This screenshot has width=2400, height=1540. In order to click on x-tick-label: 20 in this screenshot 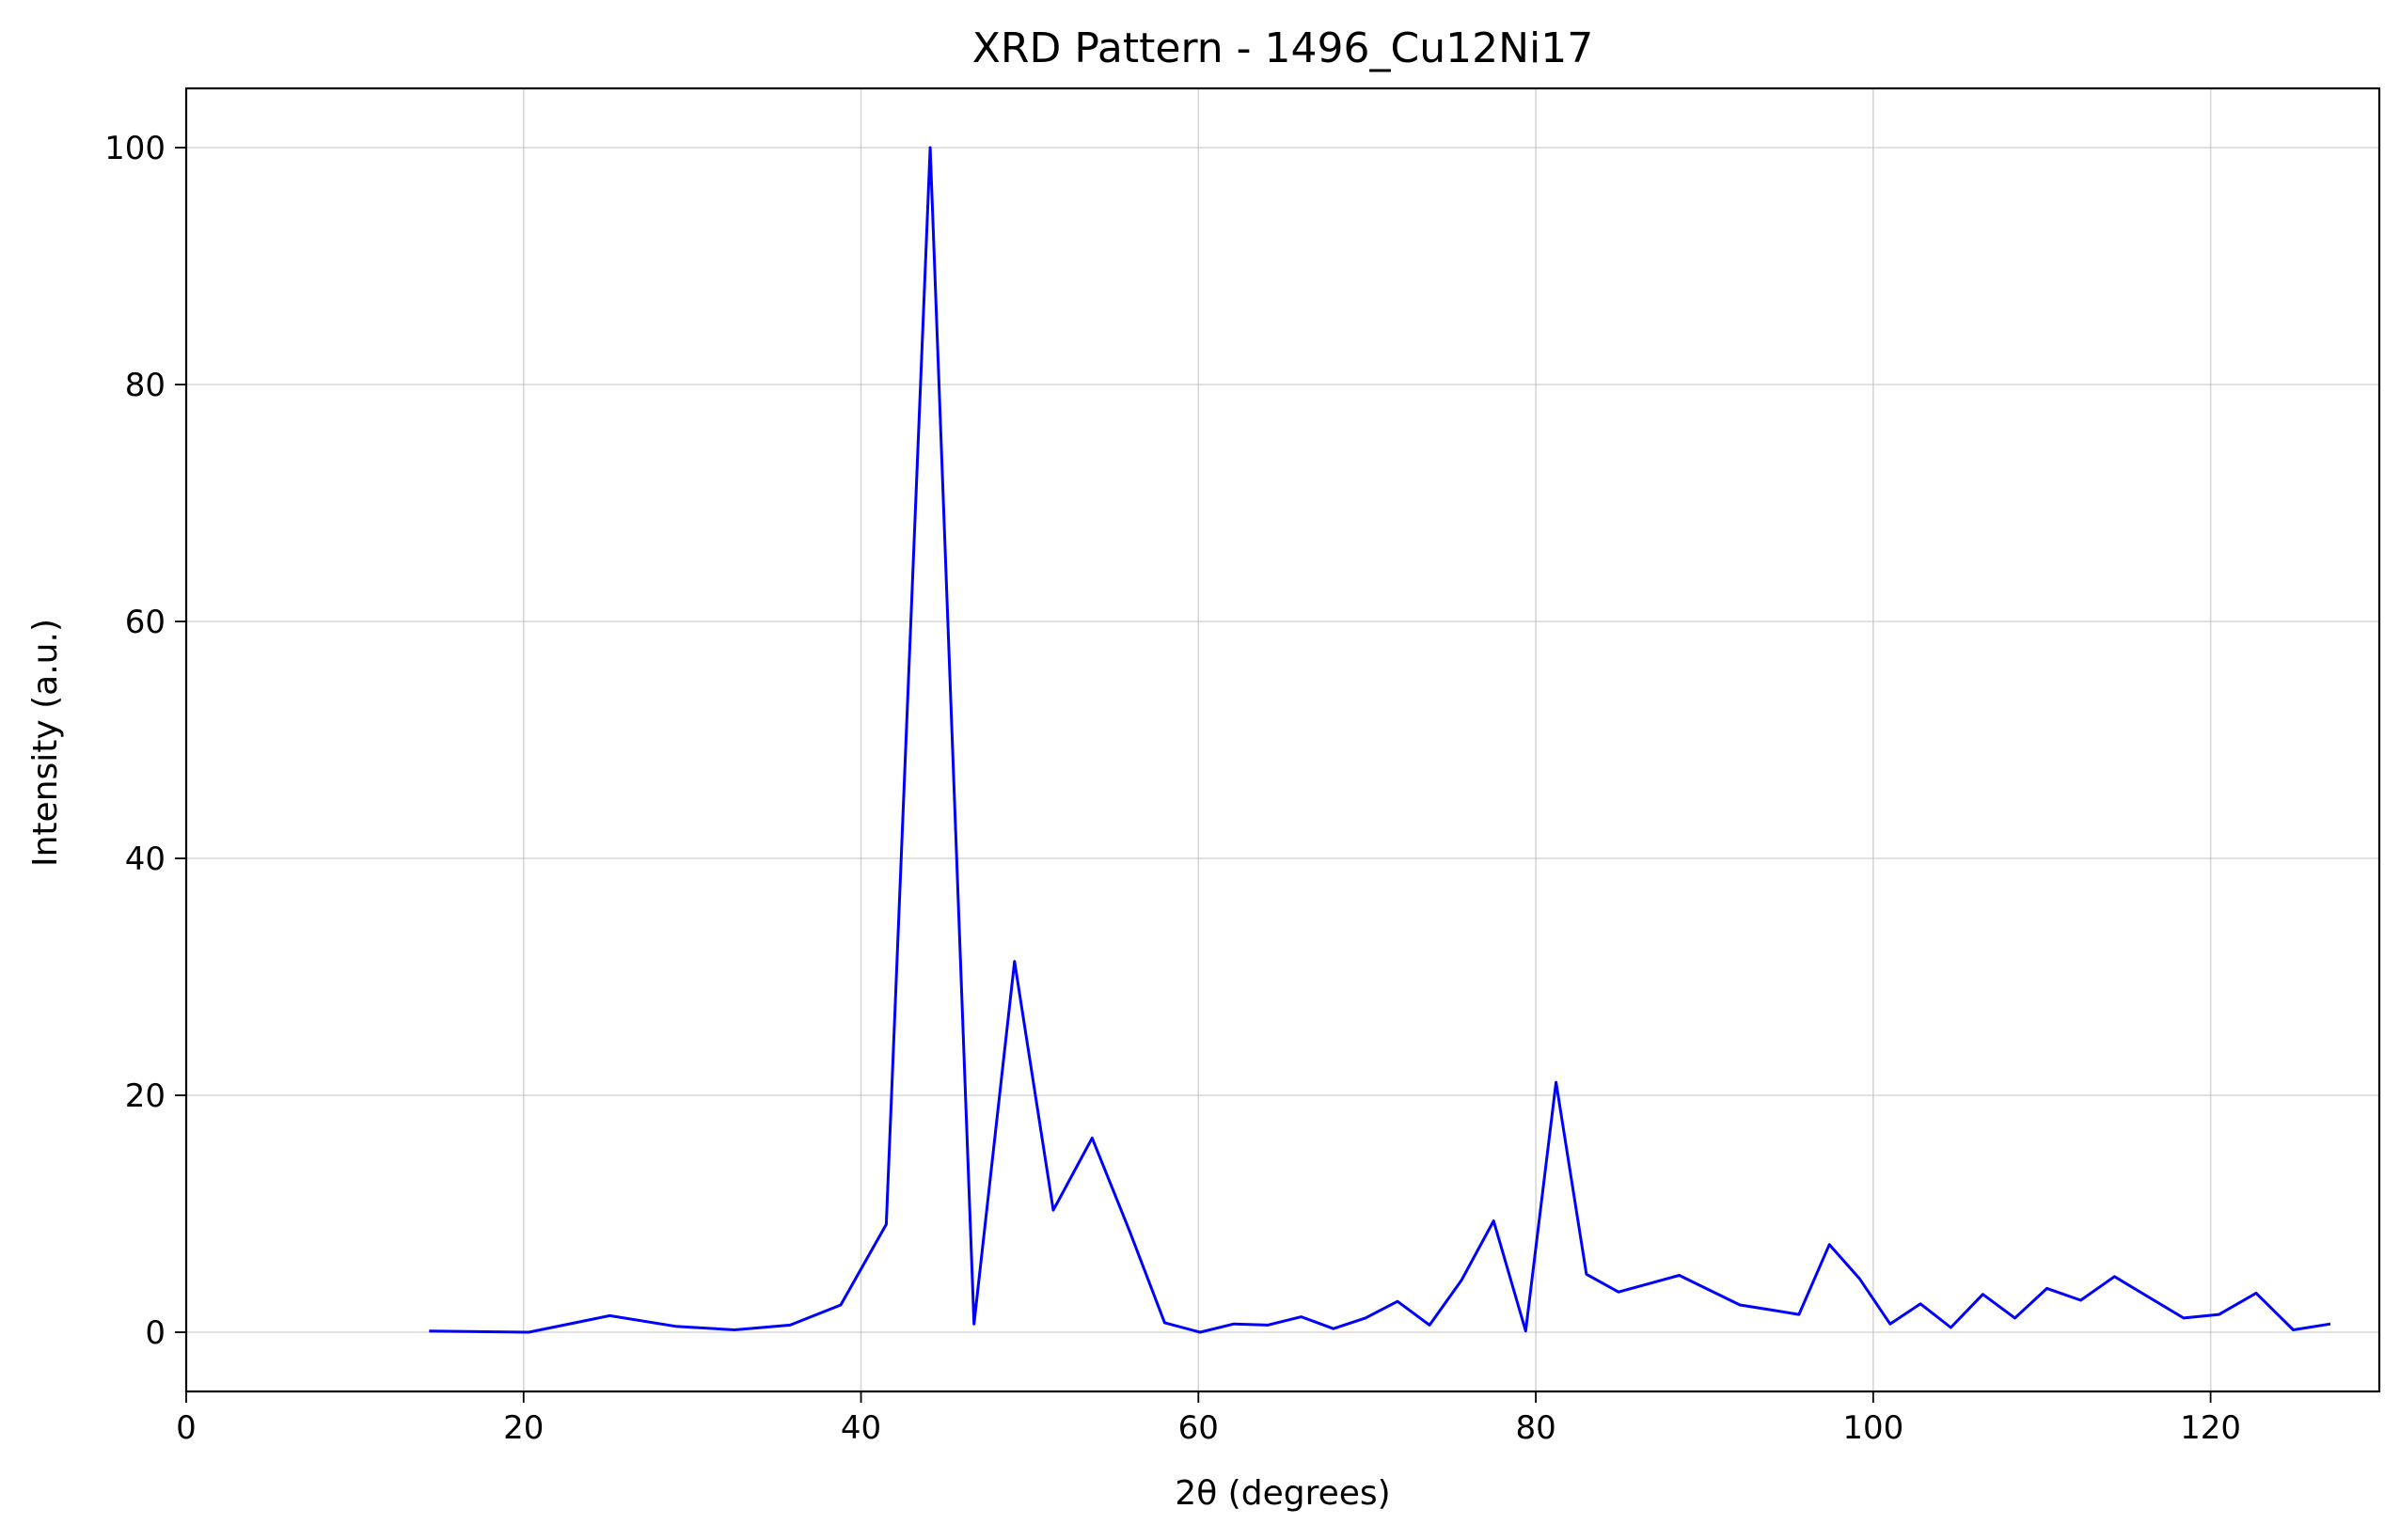, I will do `click(523, 1428)`.